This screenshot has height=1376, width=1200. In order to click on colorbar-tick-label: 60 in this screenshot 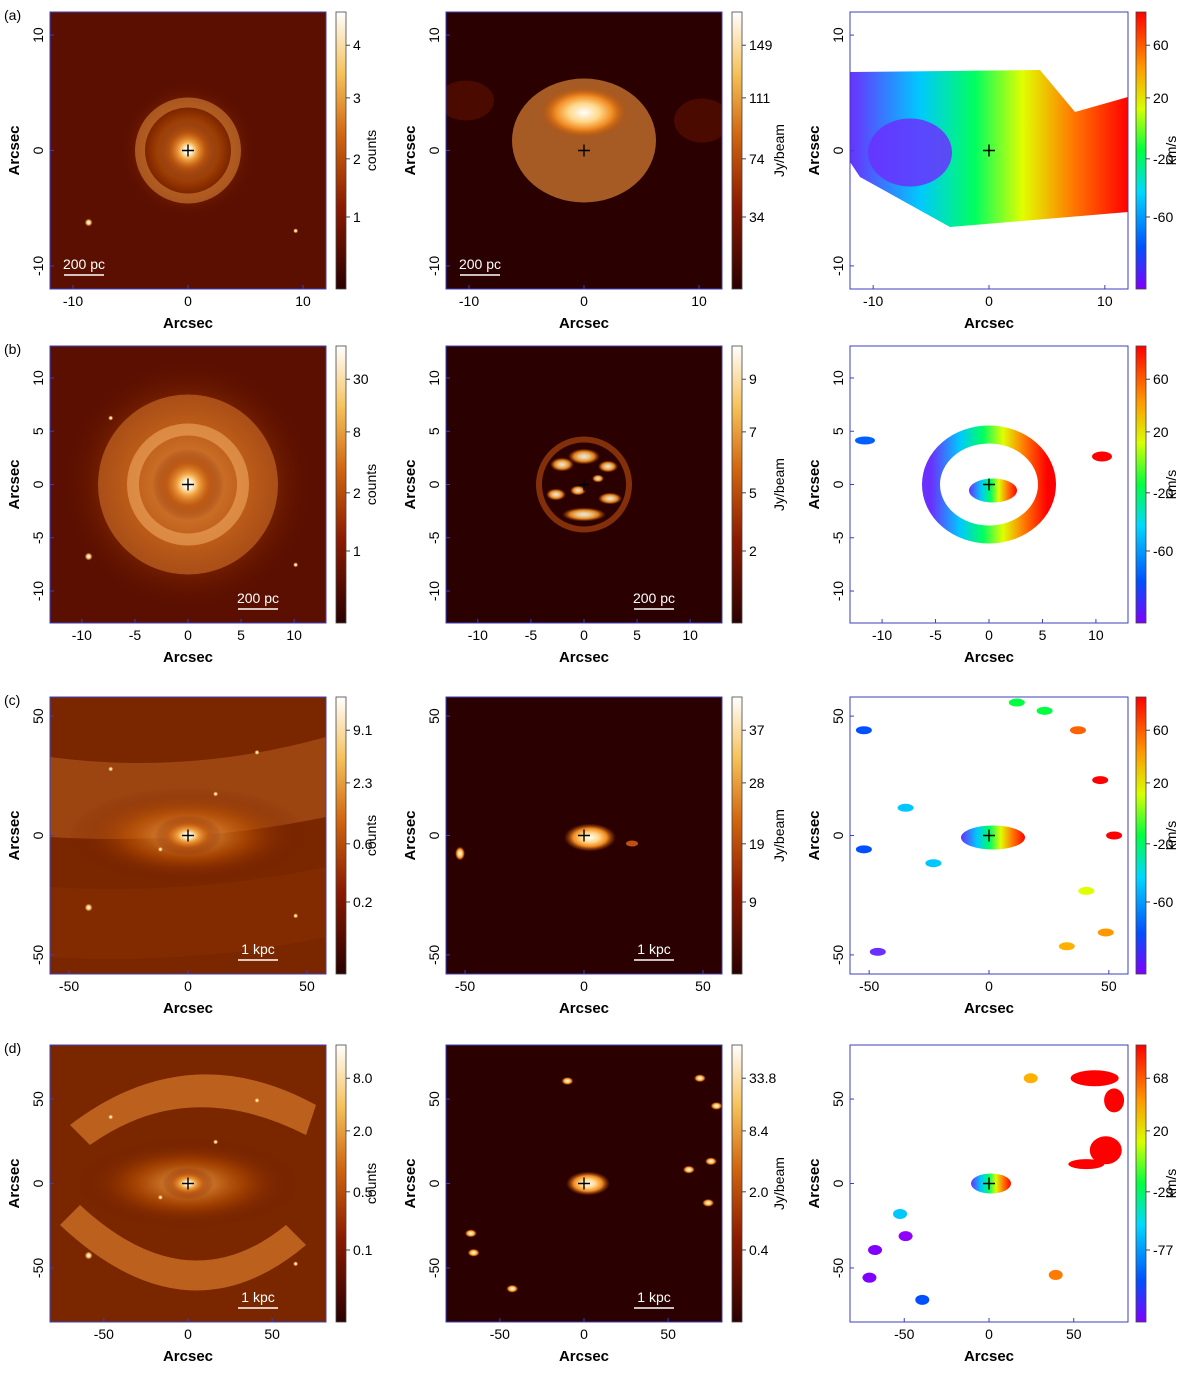, I will do `click(1161, 379)`.